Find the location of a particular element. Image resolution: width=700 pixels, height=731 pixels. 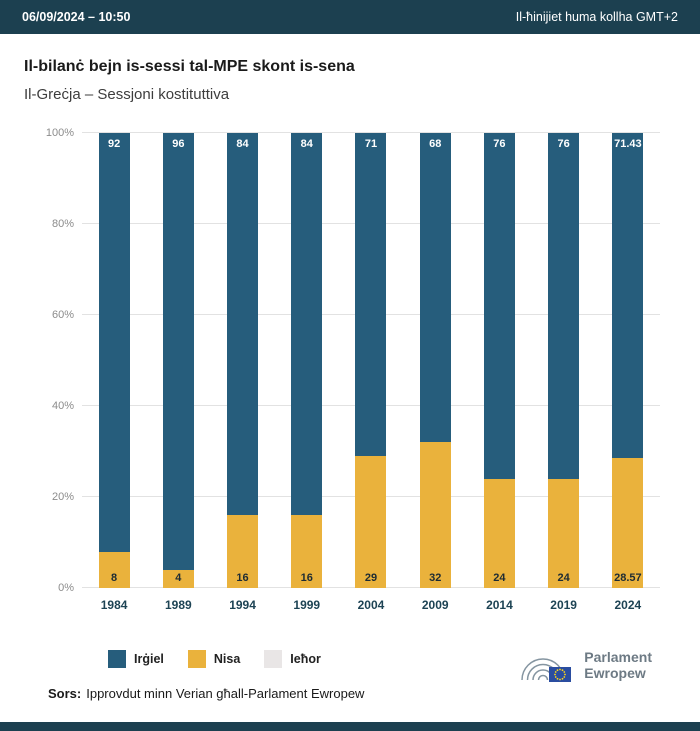

bar-value-irgiel: 71.43 is located at coordinates (628, 144).